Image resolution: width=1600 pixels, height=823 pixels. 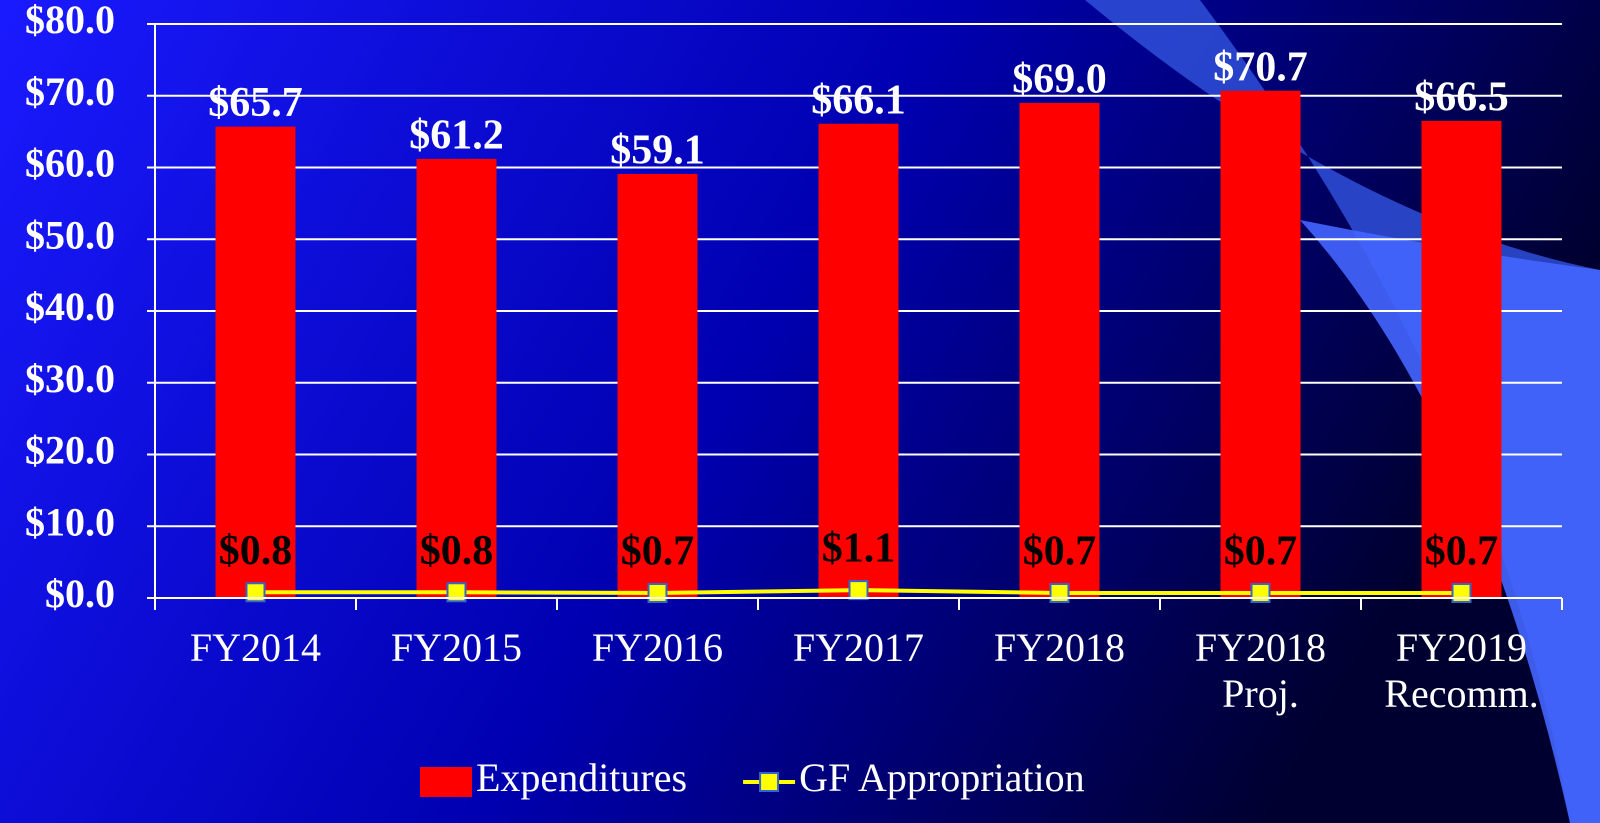 I want to click on decor-swoosh, so click(x=1450, y=521).